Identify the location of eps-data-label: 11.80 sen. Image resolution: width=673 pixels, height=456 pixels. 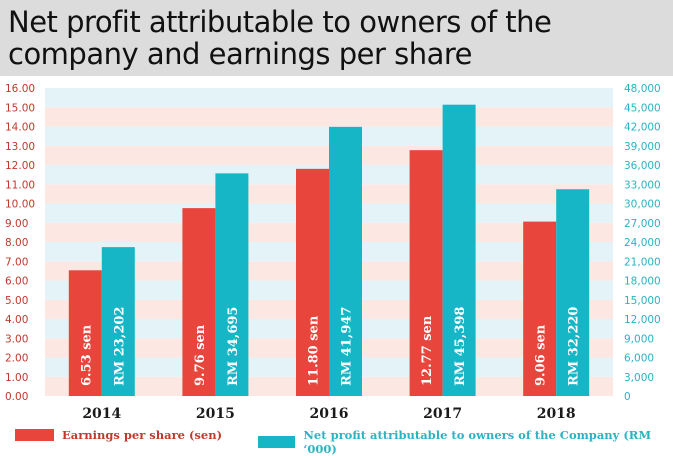
(314, 350).